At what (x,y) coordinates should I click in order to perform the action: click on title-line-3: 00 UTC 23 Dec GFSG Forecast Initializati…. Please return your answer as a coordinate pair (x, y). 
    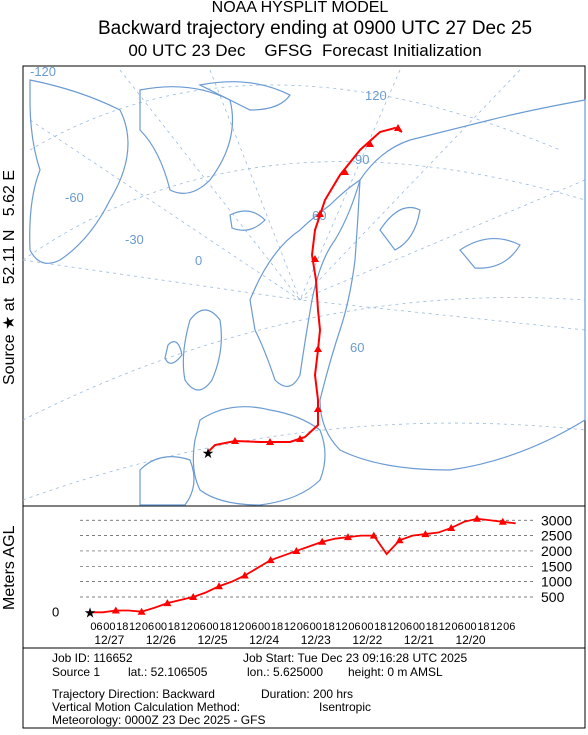
    Looking at the image, I should click on (304, 50).